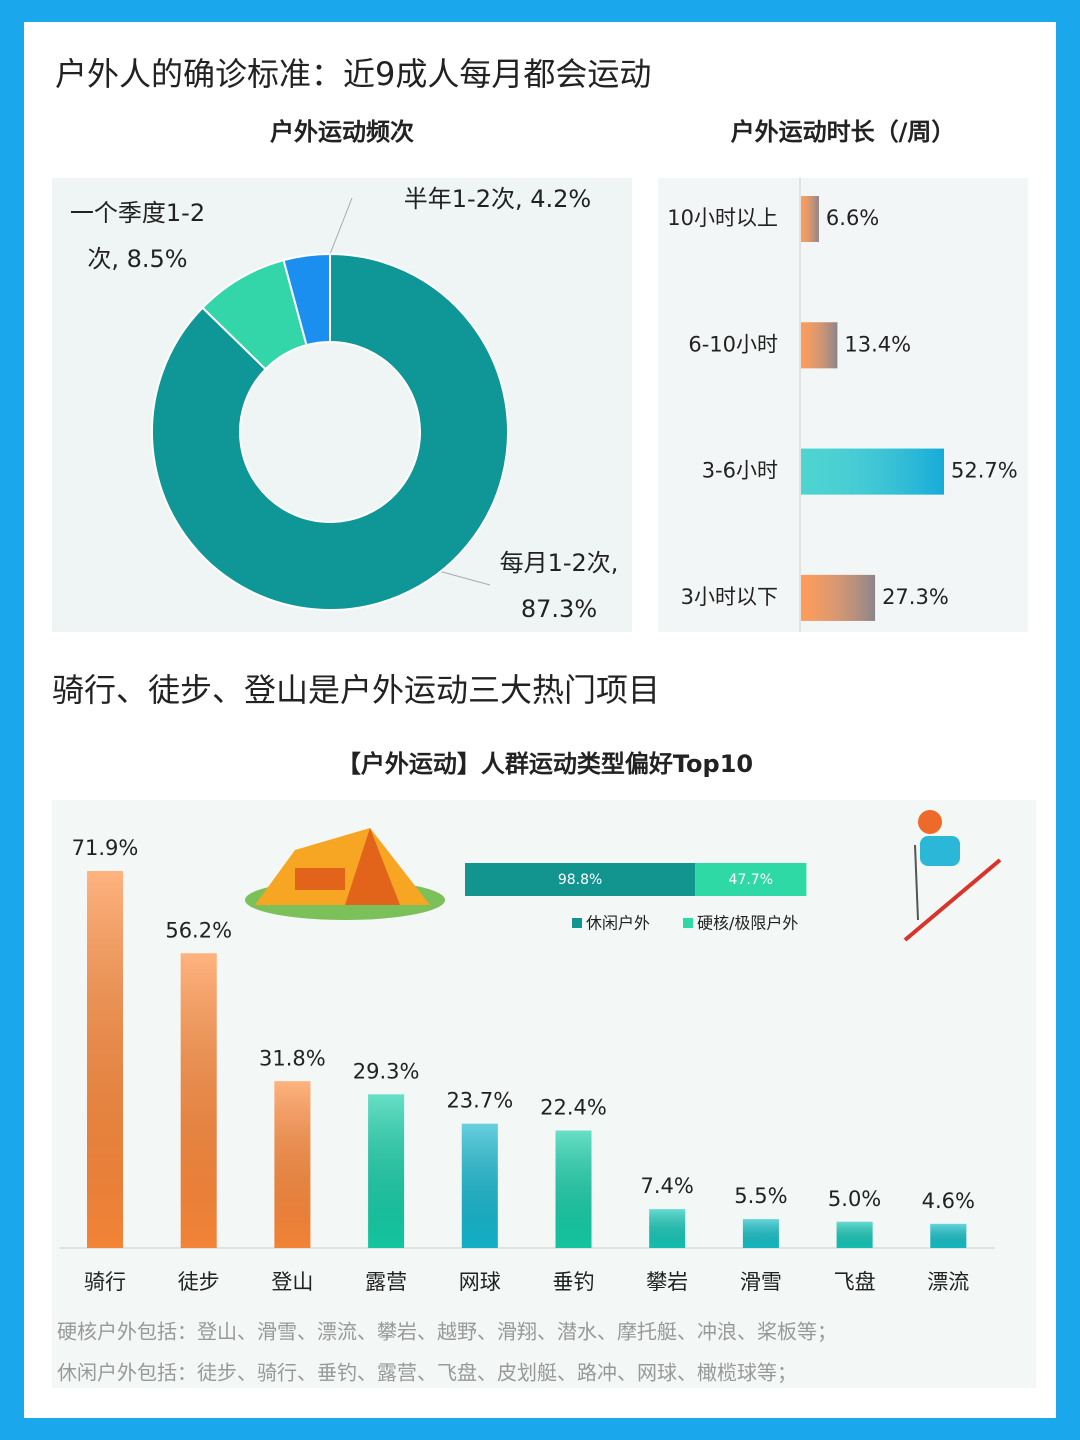 The image size is (1080, 1440). I want to click on x-tick-label: 登山, so click(292, 1282).